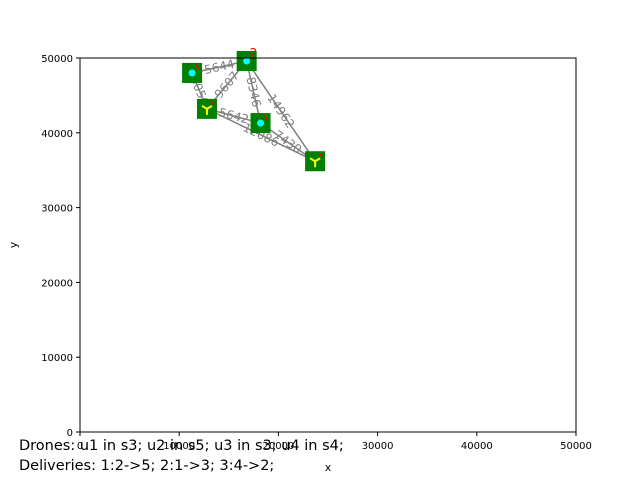  What do you see at coordinates (219, 67) in the screenshot?
I see `edge-label: 5644` at bounding box center [219, 67].